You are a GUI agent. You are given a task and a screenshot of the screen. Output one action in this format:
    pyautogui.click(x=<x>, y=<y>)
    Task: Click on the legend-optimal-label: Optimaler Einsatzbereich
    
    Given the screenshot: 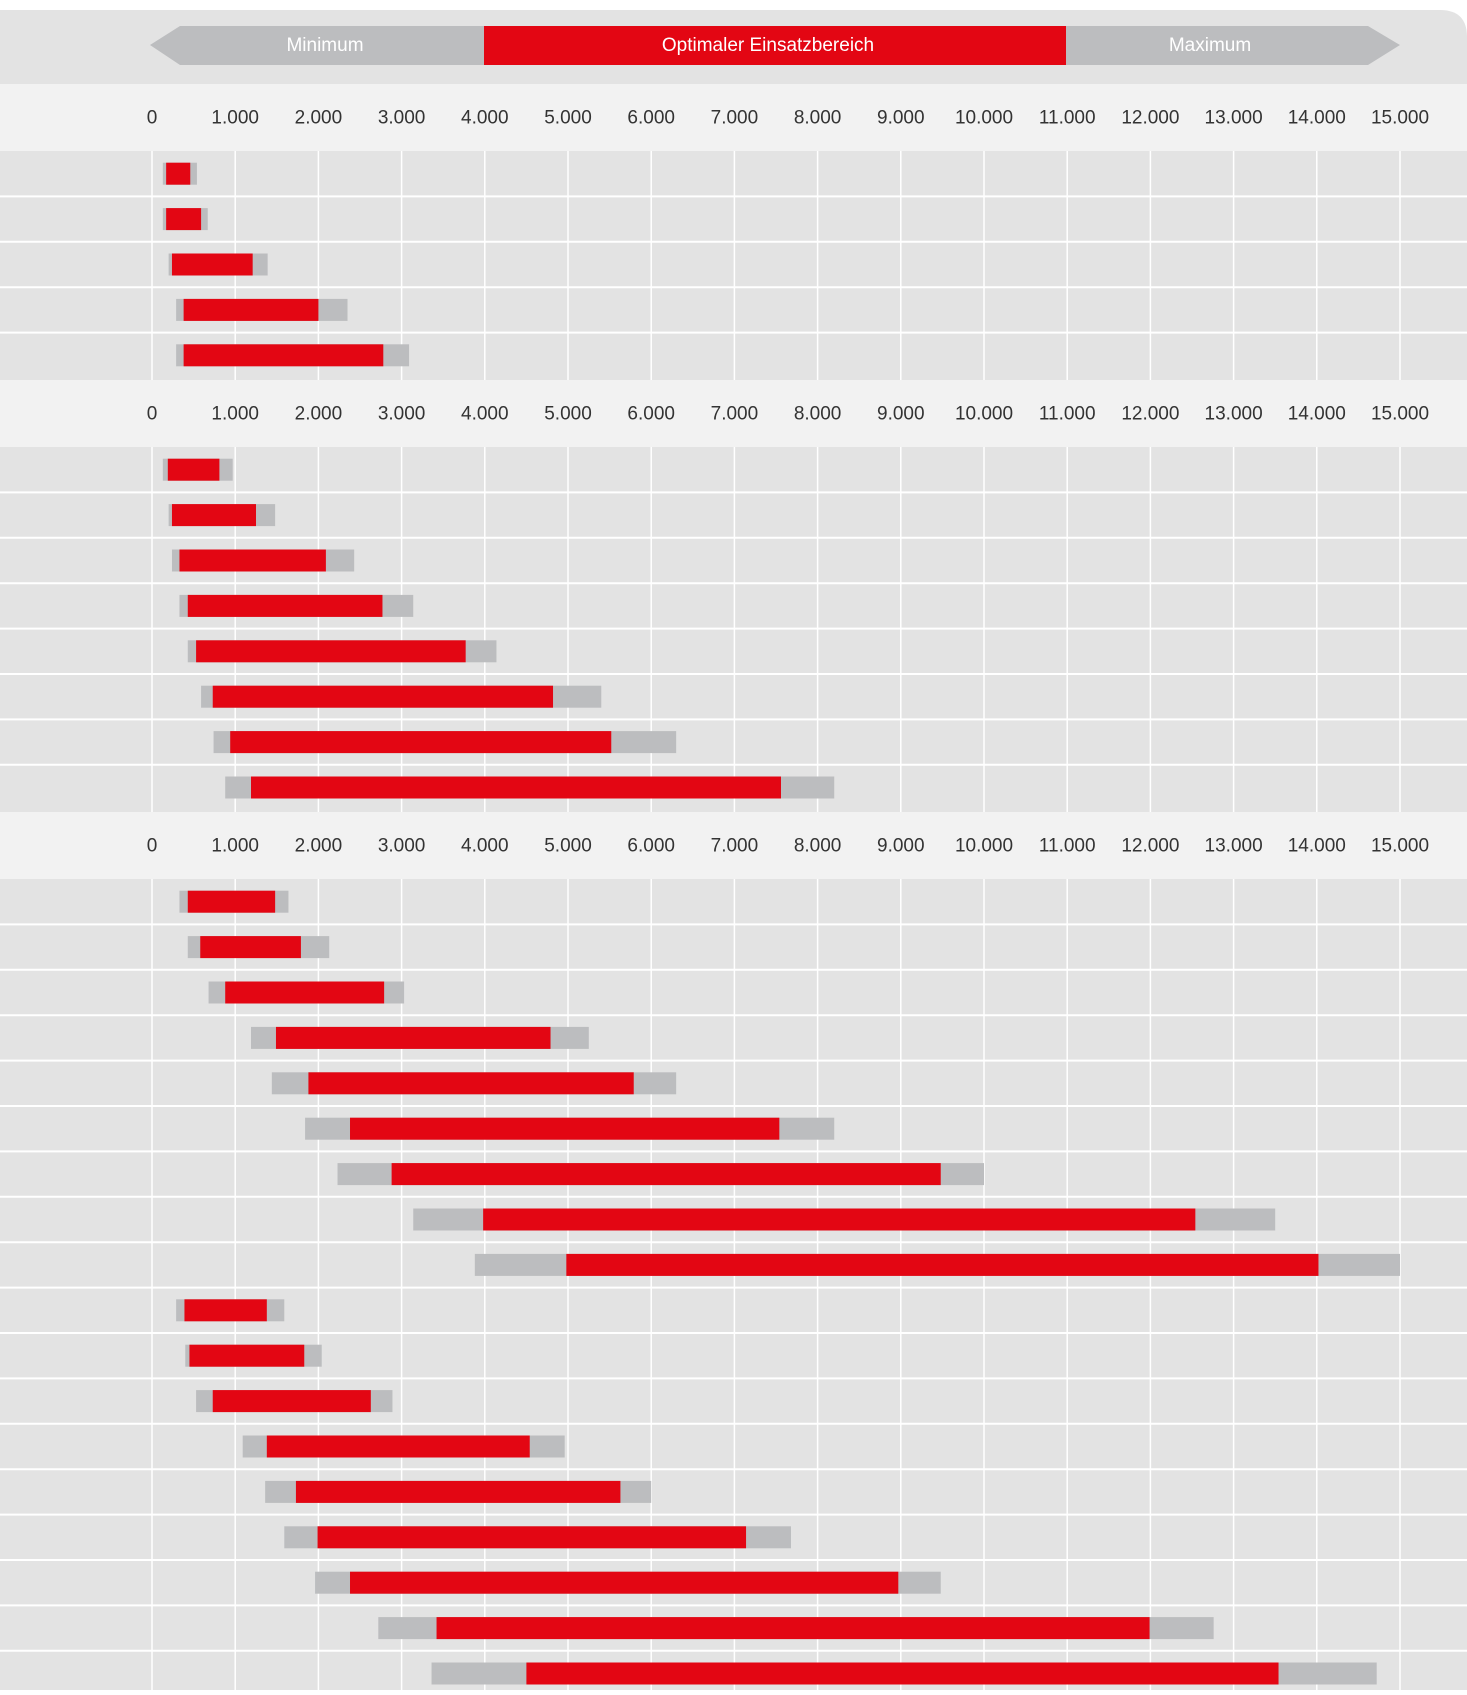 What is the action you would take?
    pyautogui.click(x=768, y=45)
    